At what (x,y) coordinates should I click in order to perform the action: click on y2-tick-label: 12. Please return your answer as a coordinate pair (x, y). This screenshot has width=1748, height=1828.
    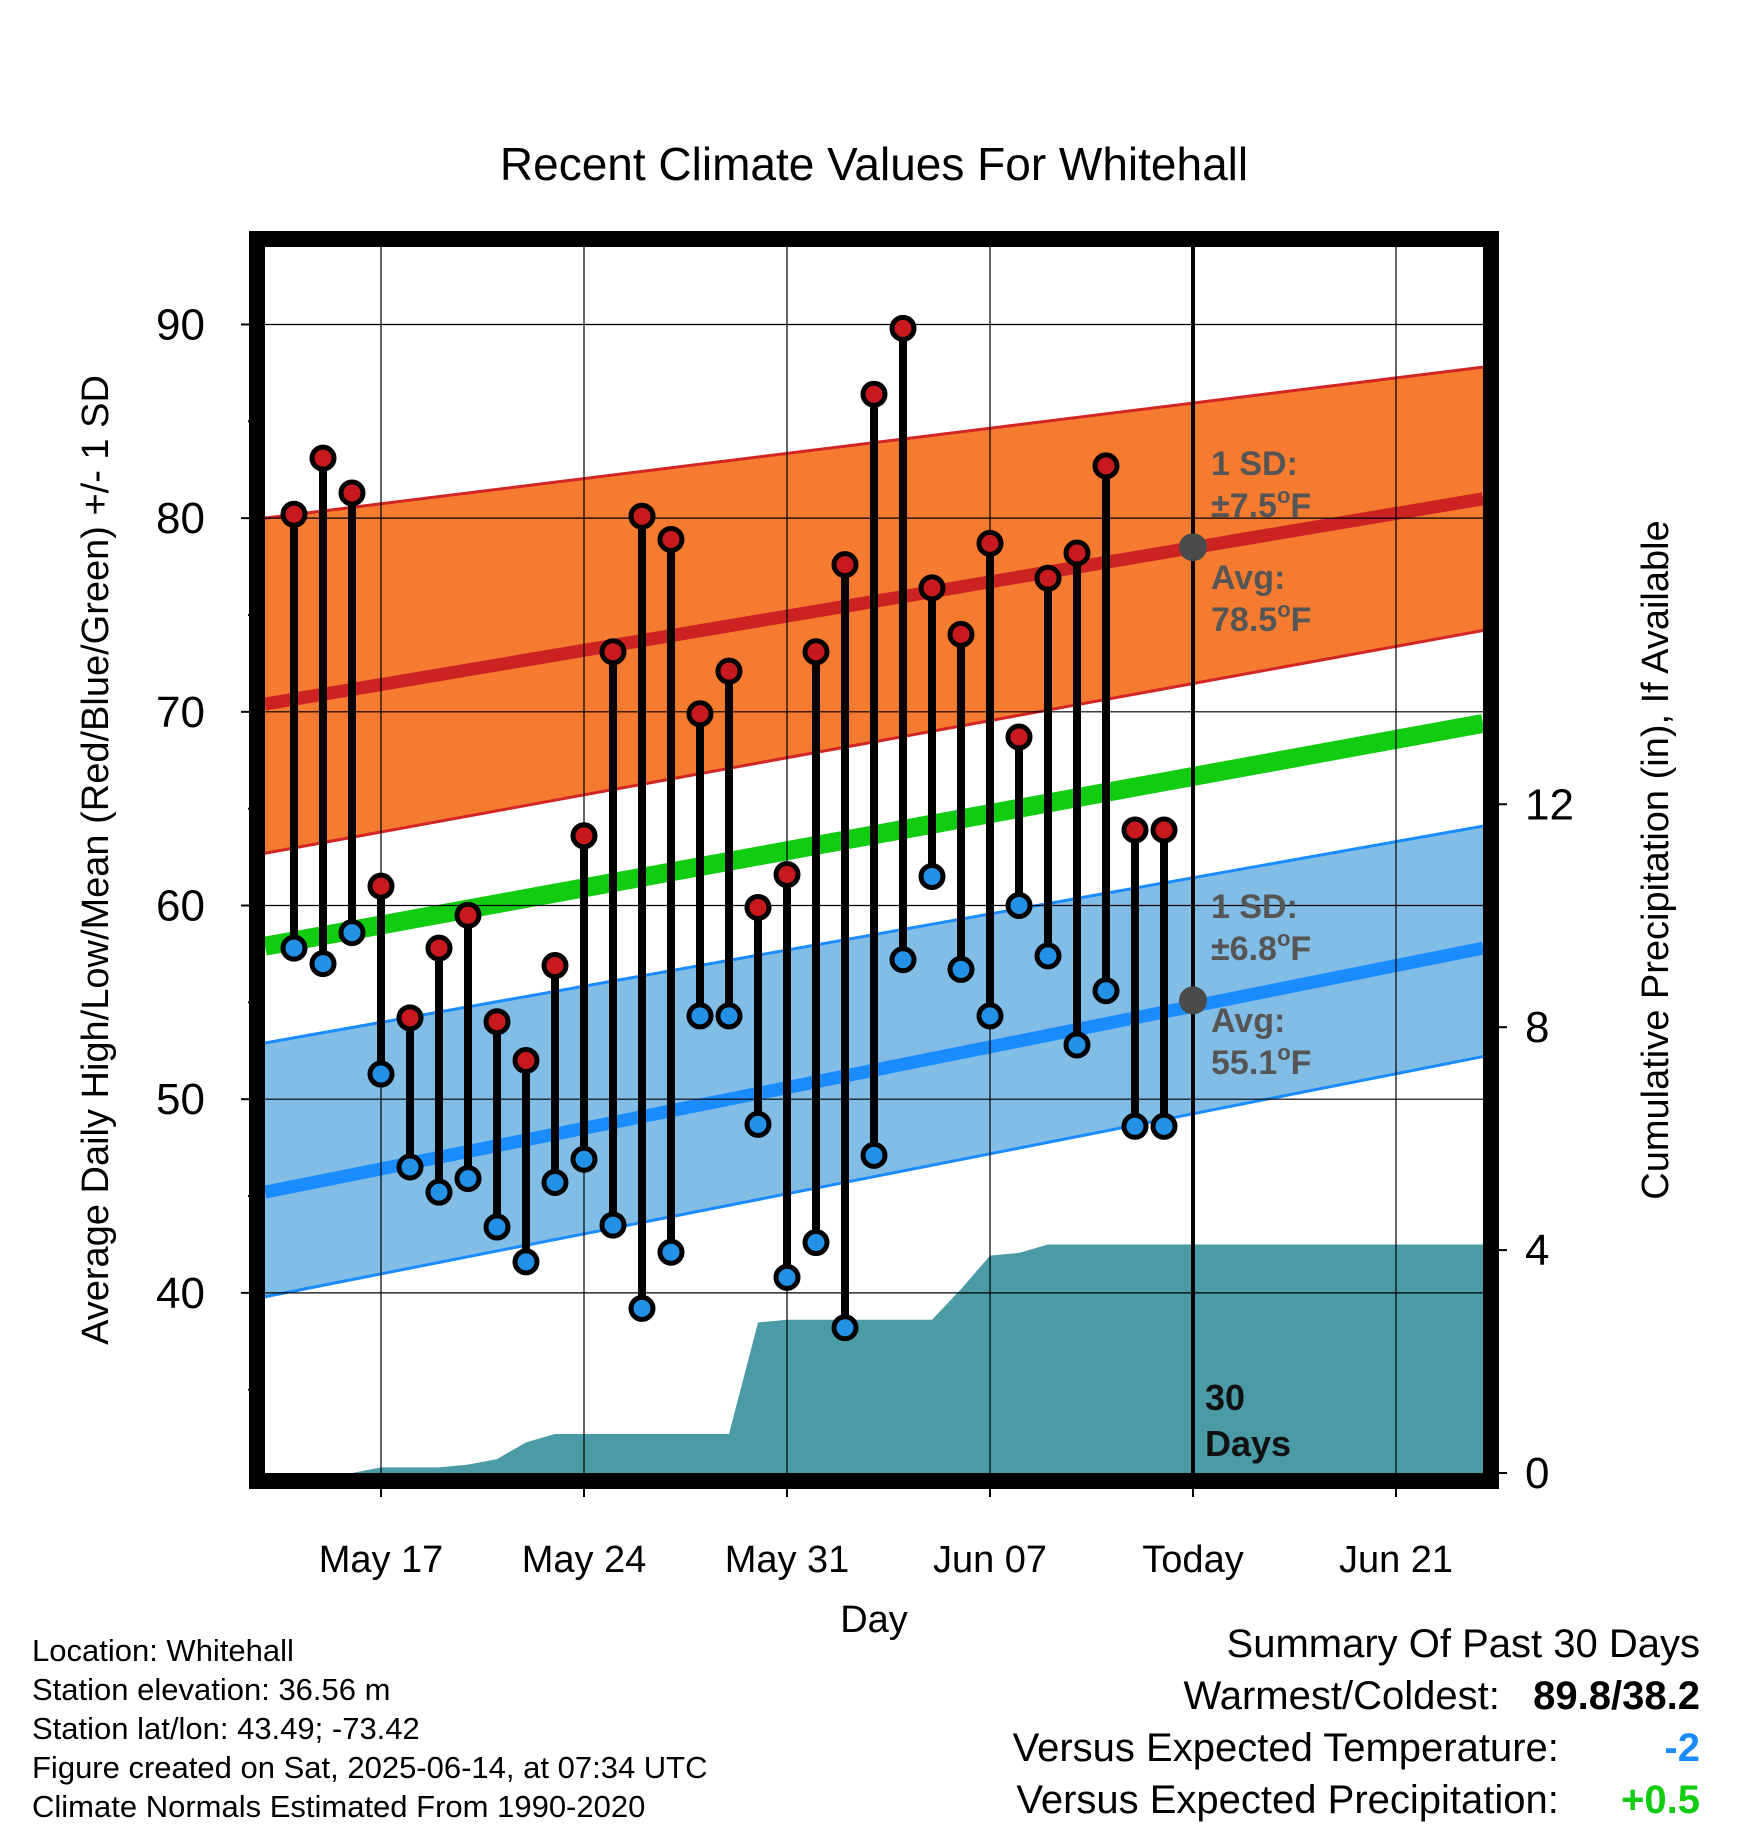
    Looking at the image, I should click on (1549, 804).